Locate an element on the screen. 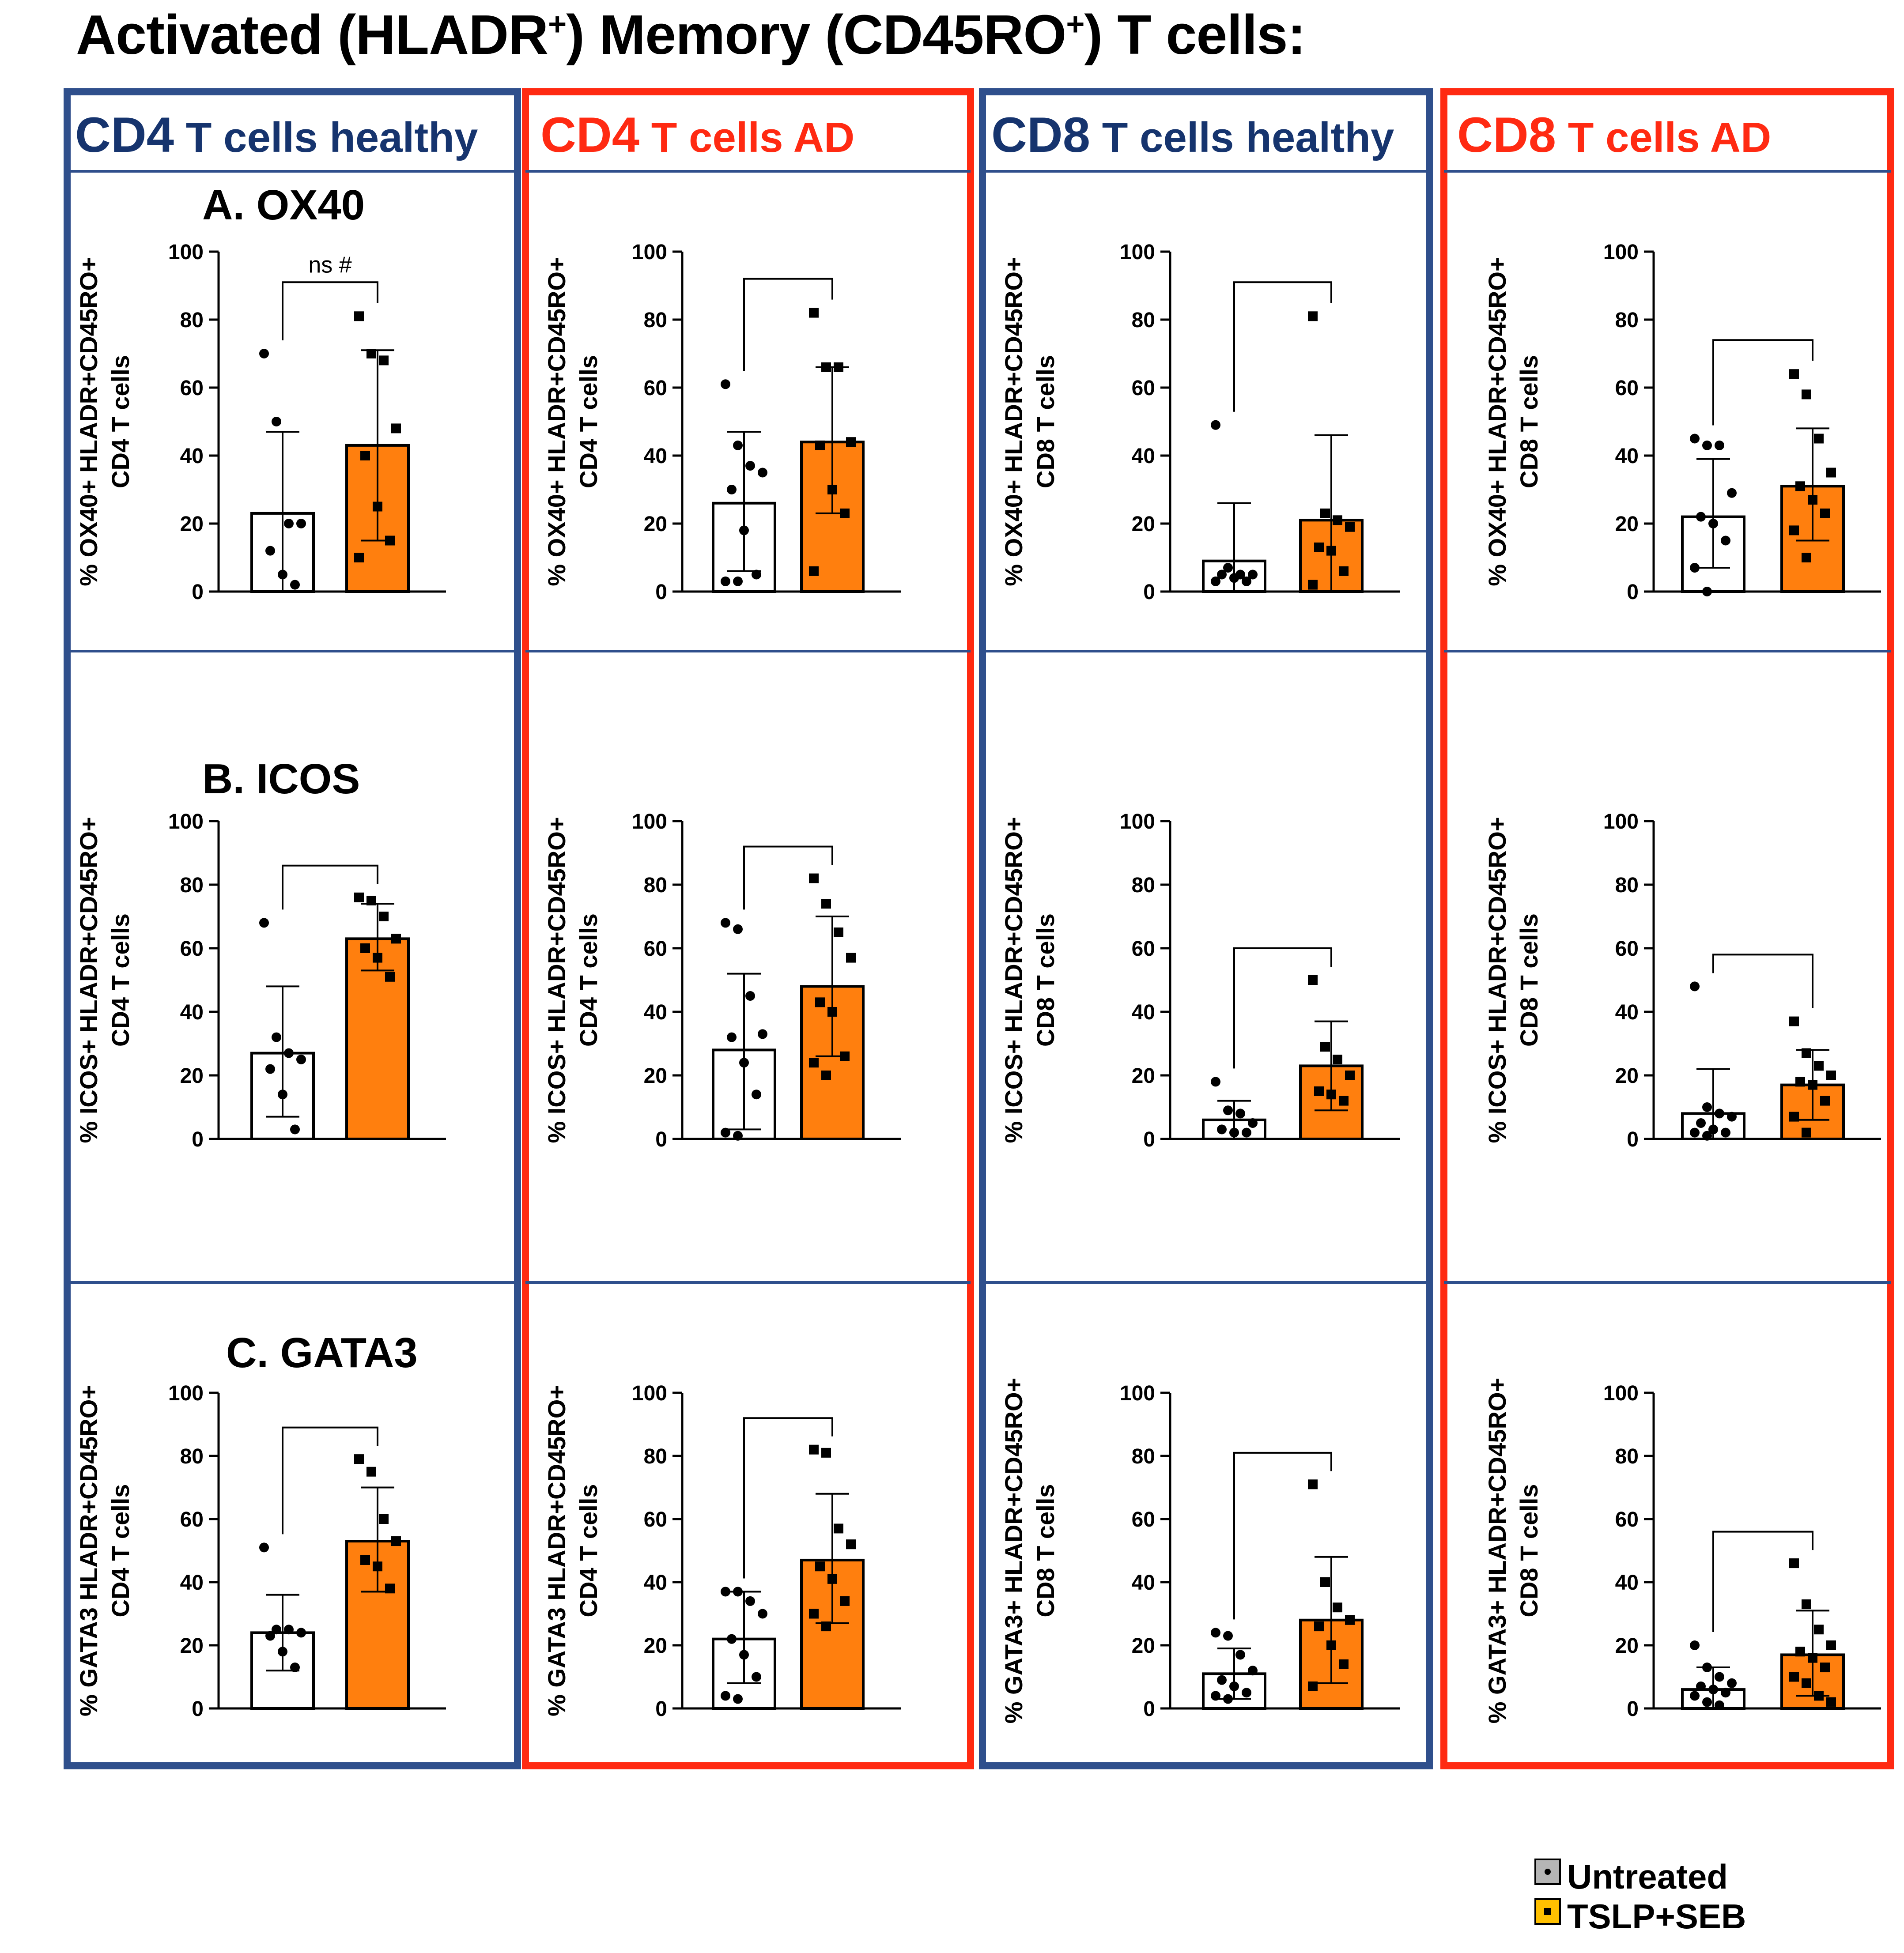  header-label: T cells AD is located at coordinates (1664, 137).